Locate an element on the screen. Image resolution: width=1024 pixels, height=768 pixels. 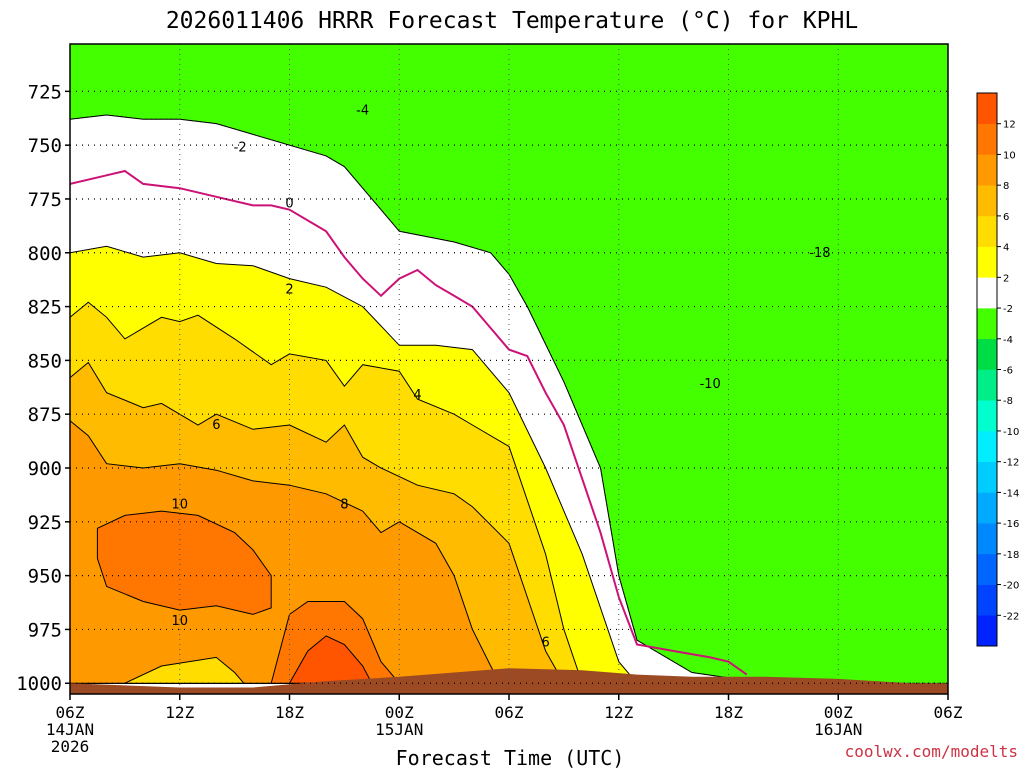
contour-label: 2 is located at coordinates (289, 289).